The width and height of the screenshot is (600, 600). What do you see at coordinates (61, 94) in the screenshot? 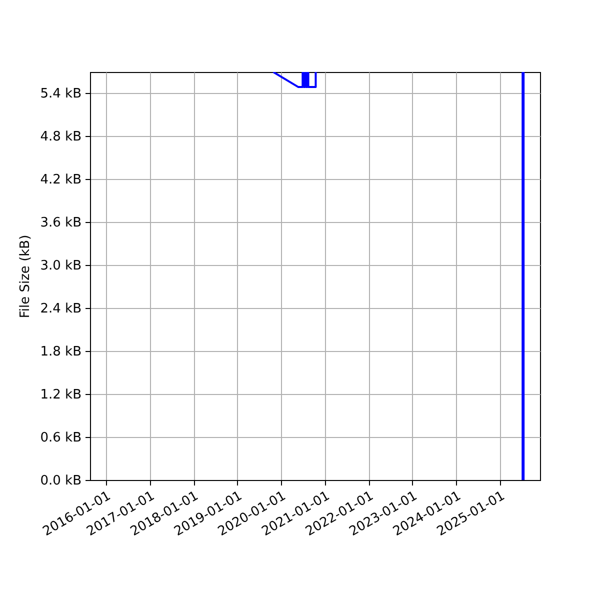
I see `y-tick-label: 5.4 kB` at bounding box center [61, 94].